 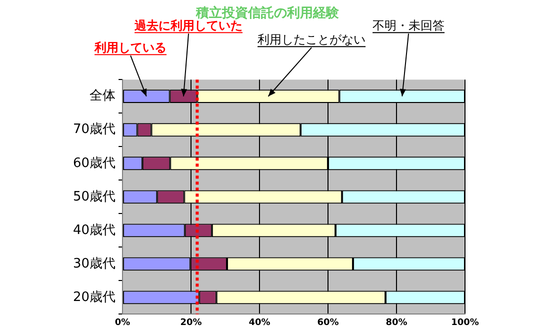 I want to click on text: 不明・未回答, so click(x=408, y=25).